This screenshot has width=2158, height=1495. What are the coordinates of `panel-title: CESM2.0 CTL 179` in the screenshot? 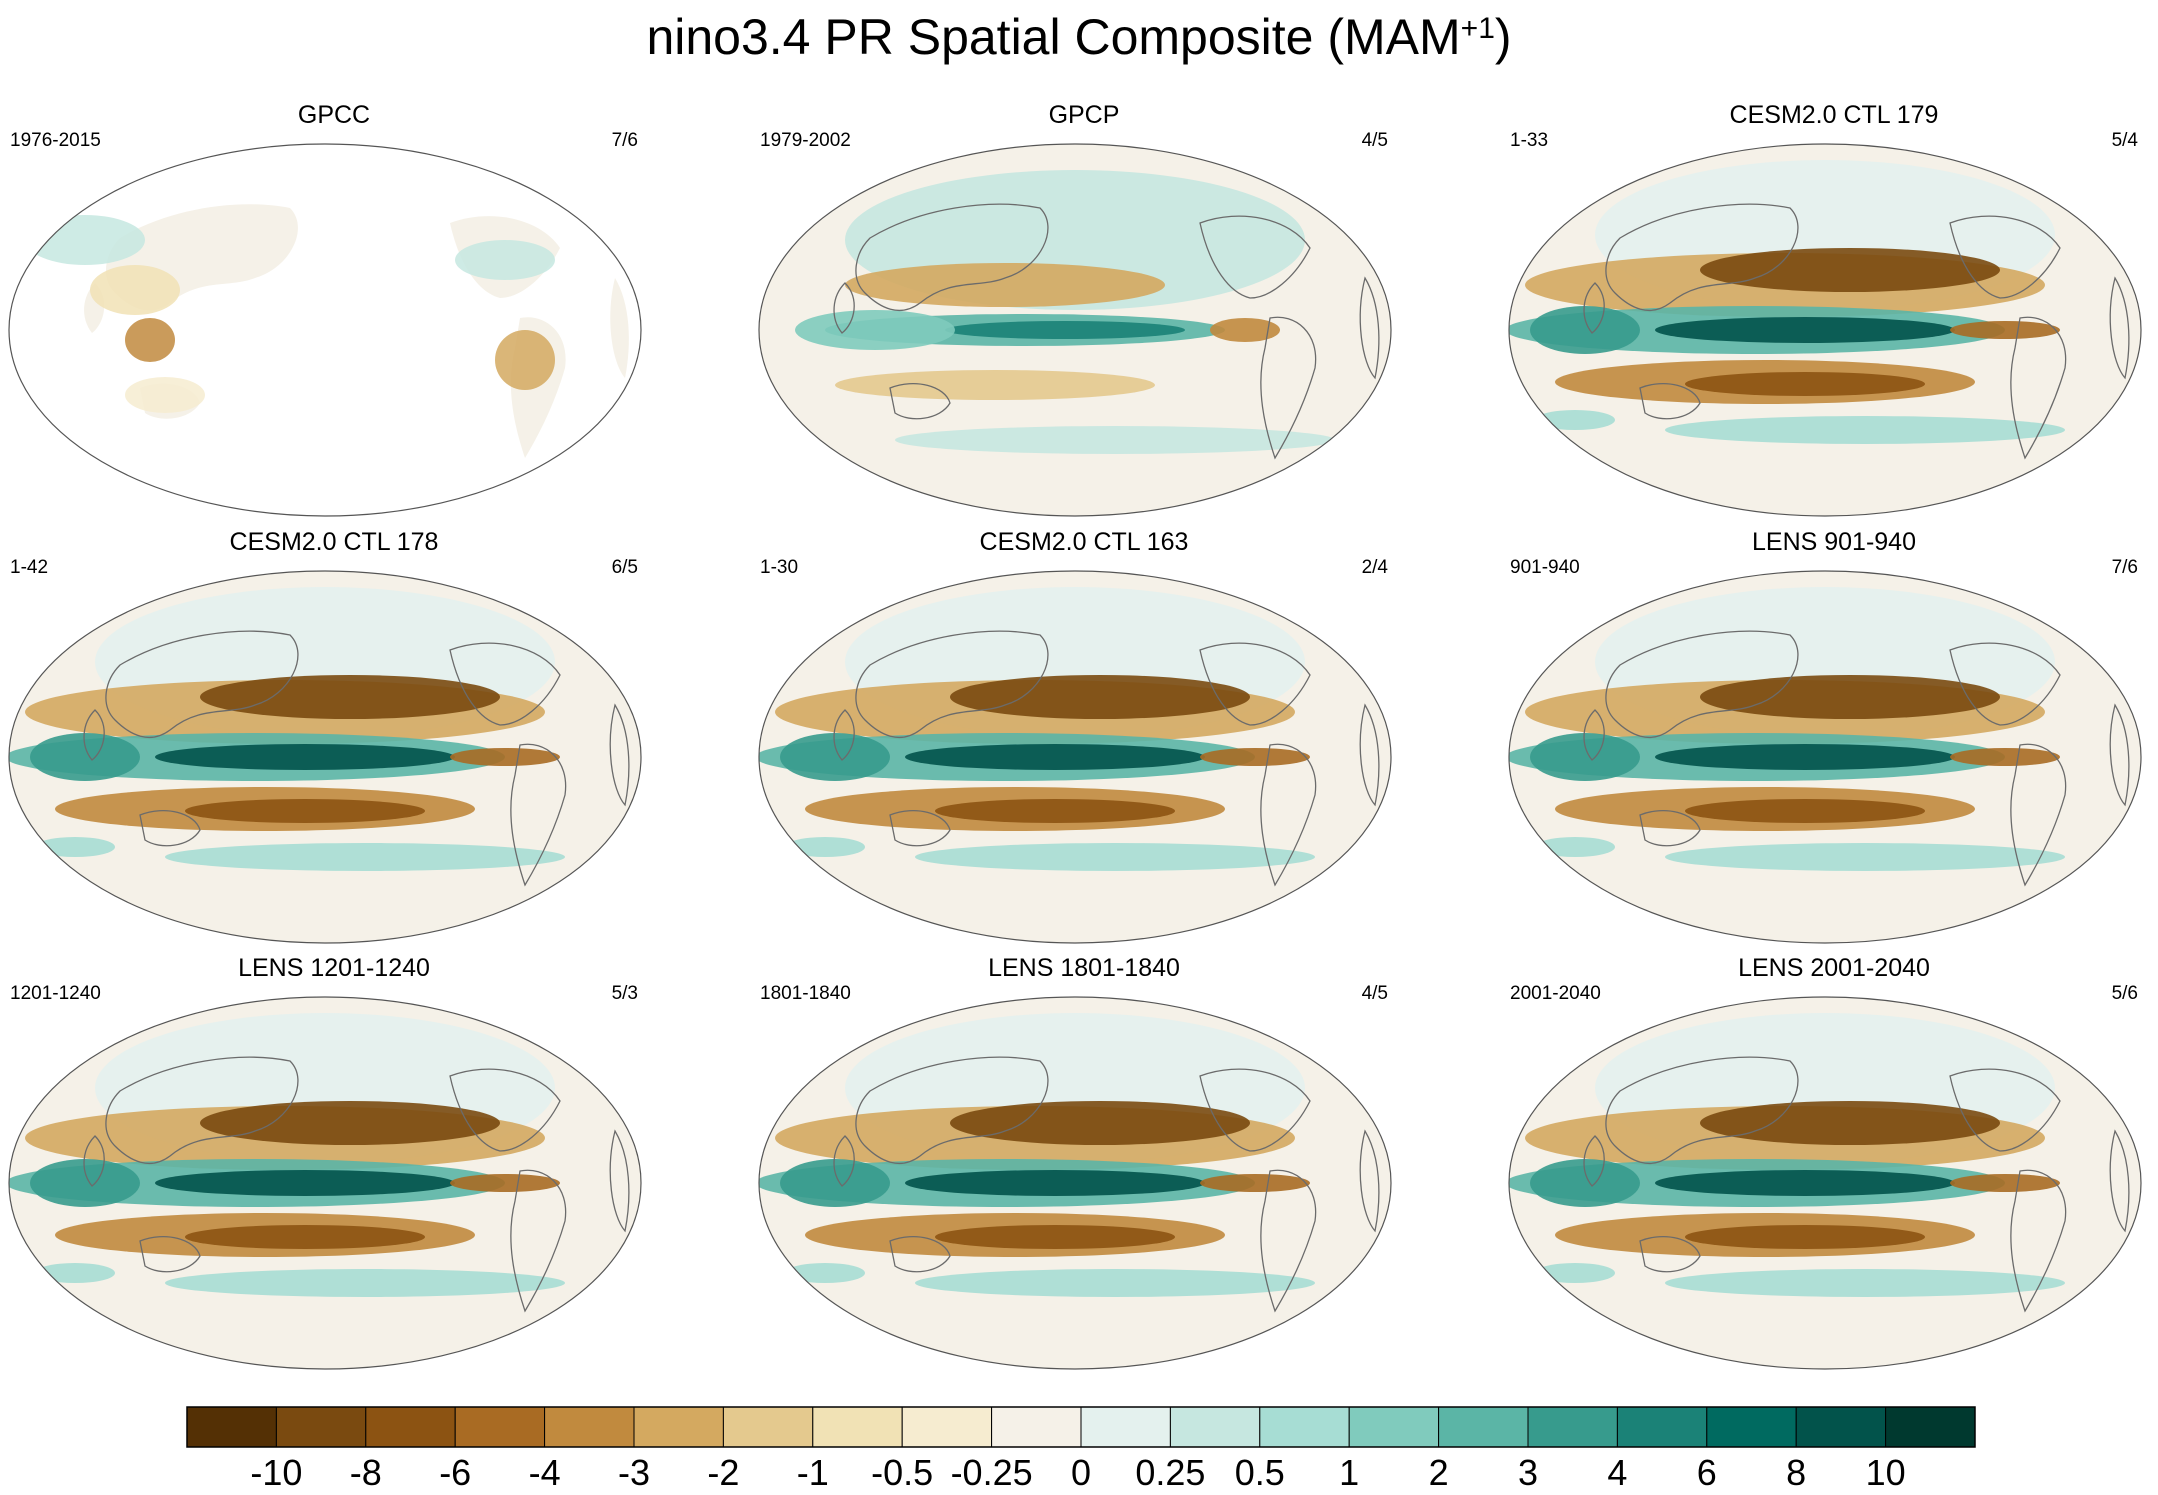 It's located at (1834, 115).